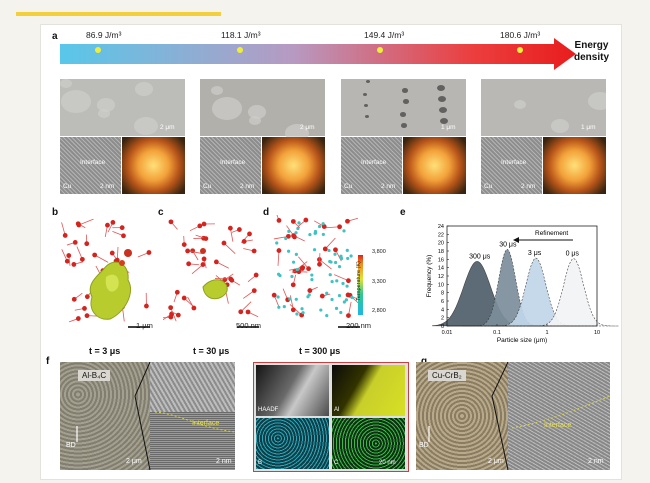 The width and height of the screenshot is (650, 483). Describe the element at coordinates (441, 285) in the screenshot. I see `y-tick-label: 10` at that location.